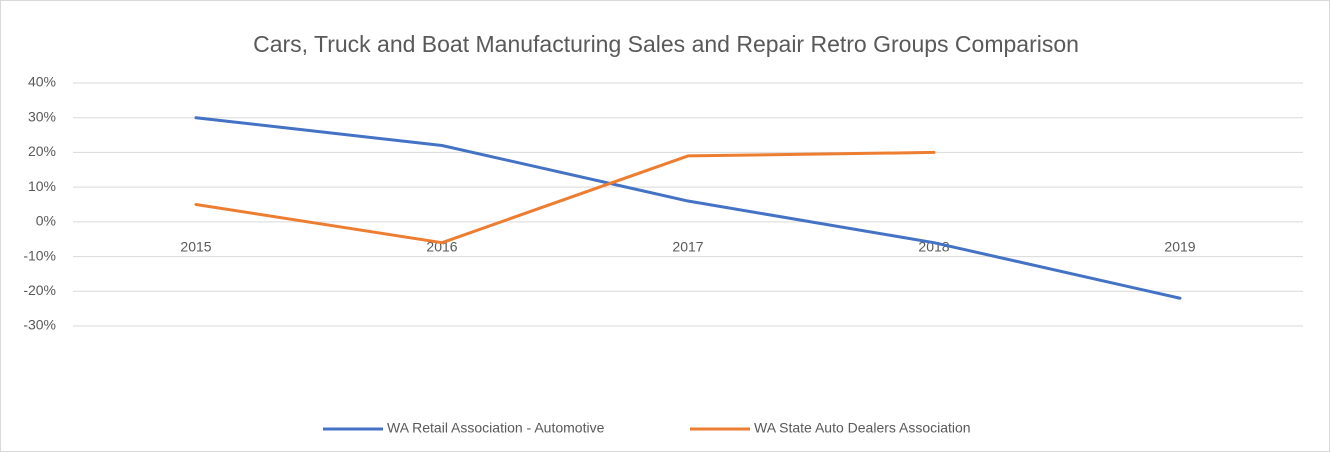  I want to click on legend-label: WA Retail Association - Automotive, so click(496, 428).